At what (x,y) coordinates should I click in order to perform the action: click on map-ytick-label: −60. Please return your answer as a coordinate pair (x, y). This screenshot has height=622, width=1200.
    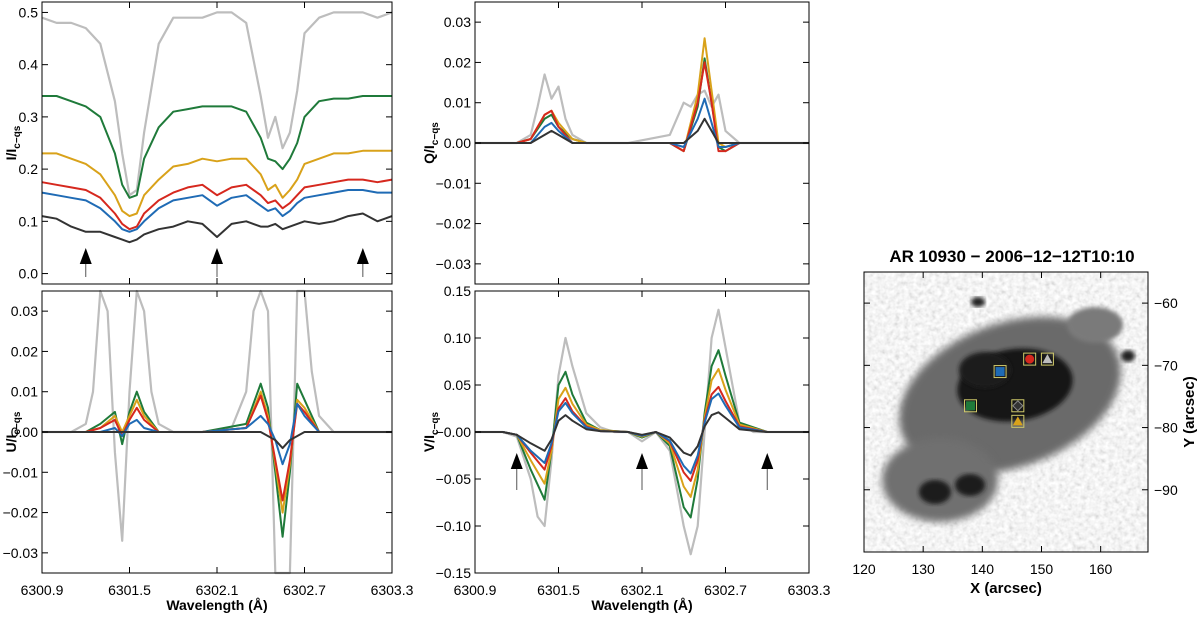
    Looking at the image, I should click on (1166, 303).